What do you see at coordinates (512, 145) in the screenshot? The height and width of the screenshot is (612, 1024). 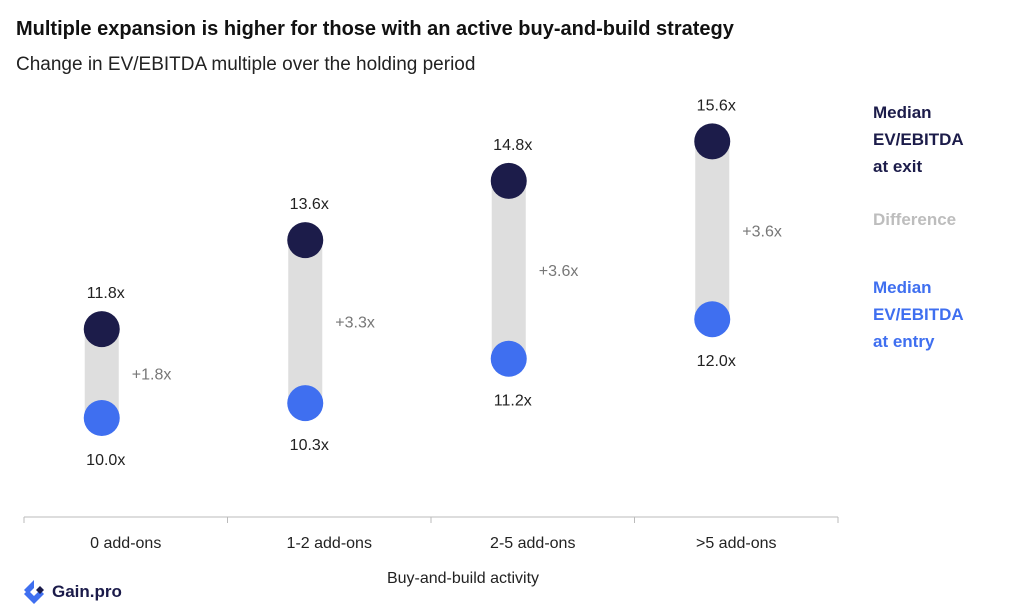 I see `exit-value-label: 14.8x` at bounding box center [512, 145].